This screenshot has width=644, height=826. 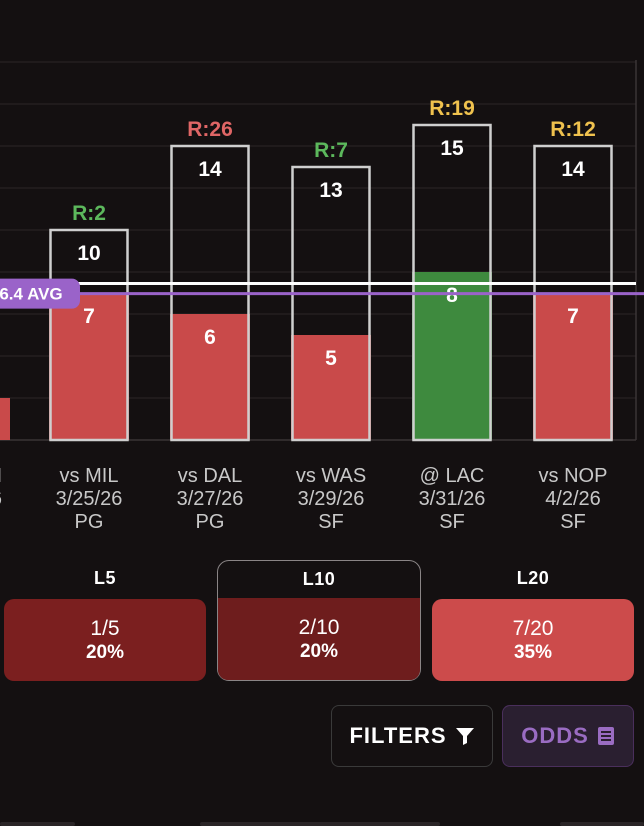 What do you see at coordinates (319, 627) in the screenshot?
I see `split-count: 2/10` at bounding box center [319, 627].